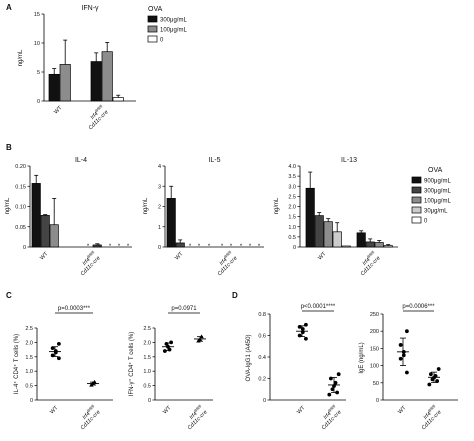 Image resolution: width=474 pixels, height=441 pixels. What do you see at coordinates (332, 420) in the screenshot?
I see `panel-d-igg1-xlabel-ko-cre: Cd11c-cre` at bounding box center [332, 420].